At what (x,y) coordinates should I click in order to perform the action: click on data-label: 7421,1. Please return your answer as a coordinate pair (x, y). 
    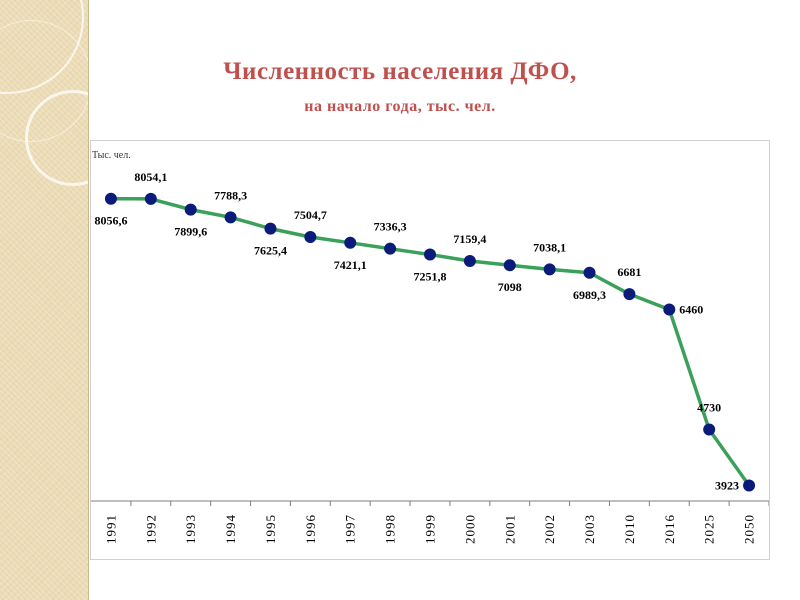
    Looking at the image, I should click on (350, 265).